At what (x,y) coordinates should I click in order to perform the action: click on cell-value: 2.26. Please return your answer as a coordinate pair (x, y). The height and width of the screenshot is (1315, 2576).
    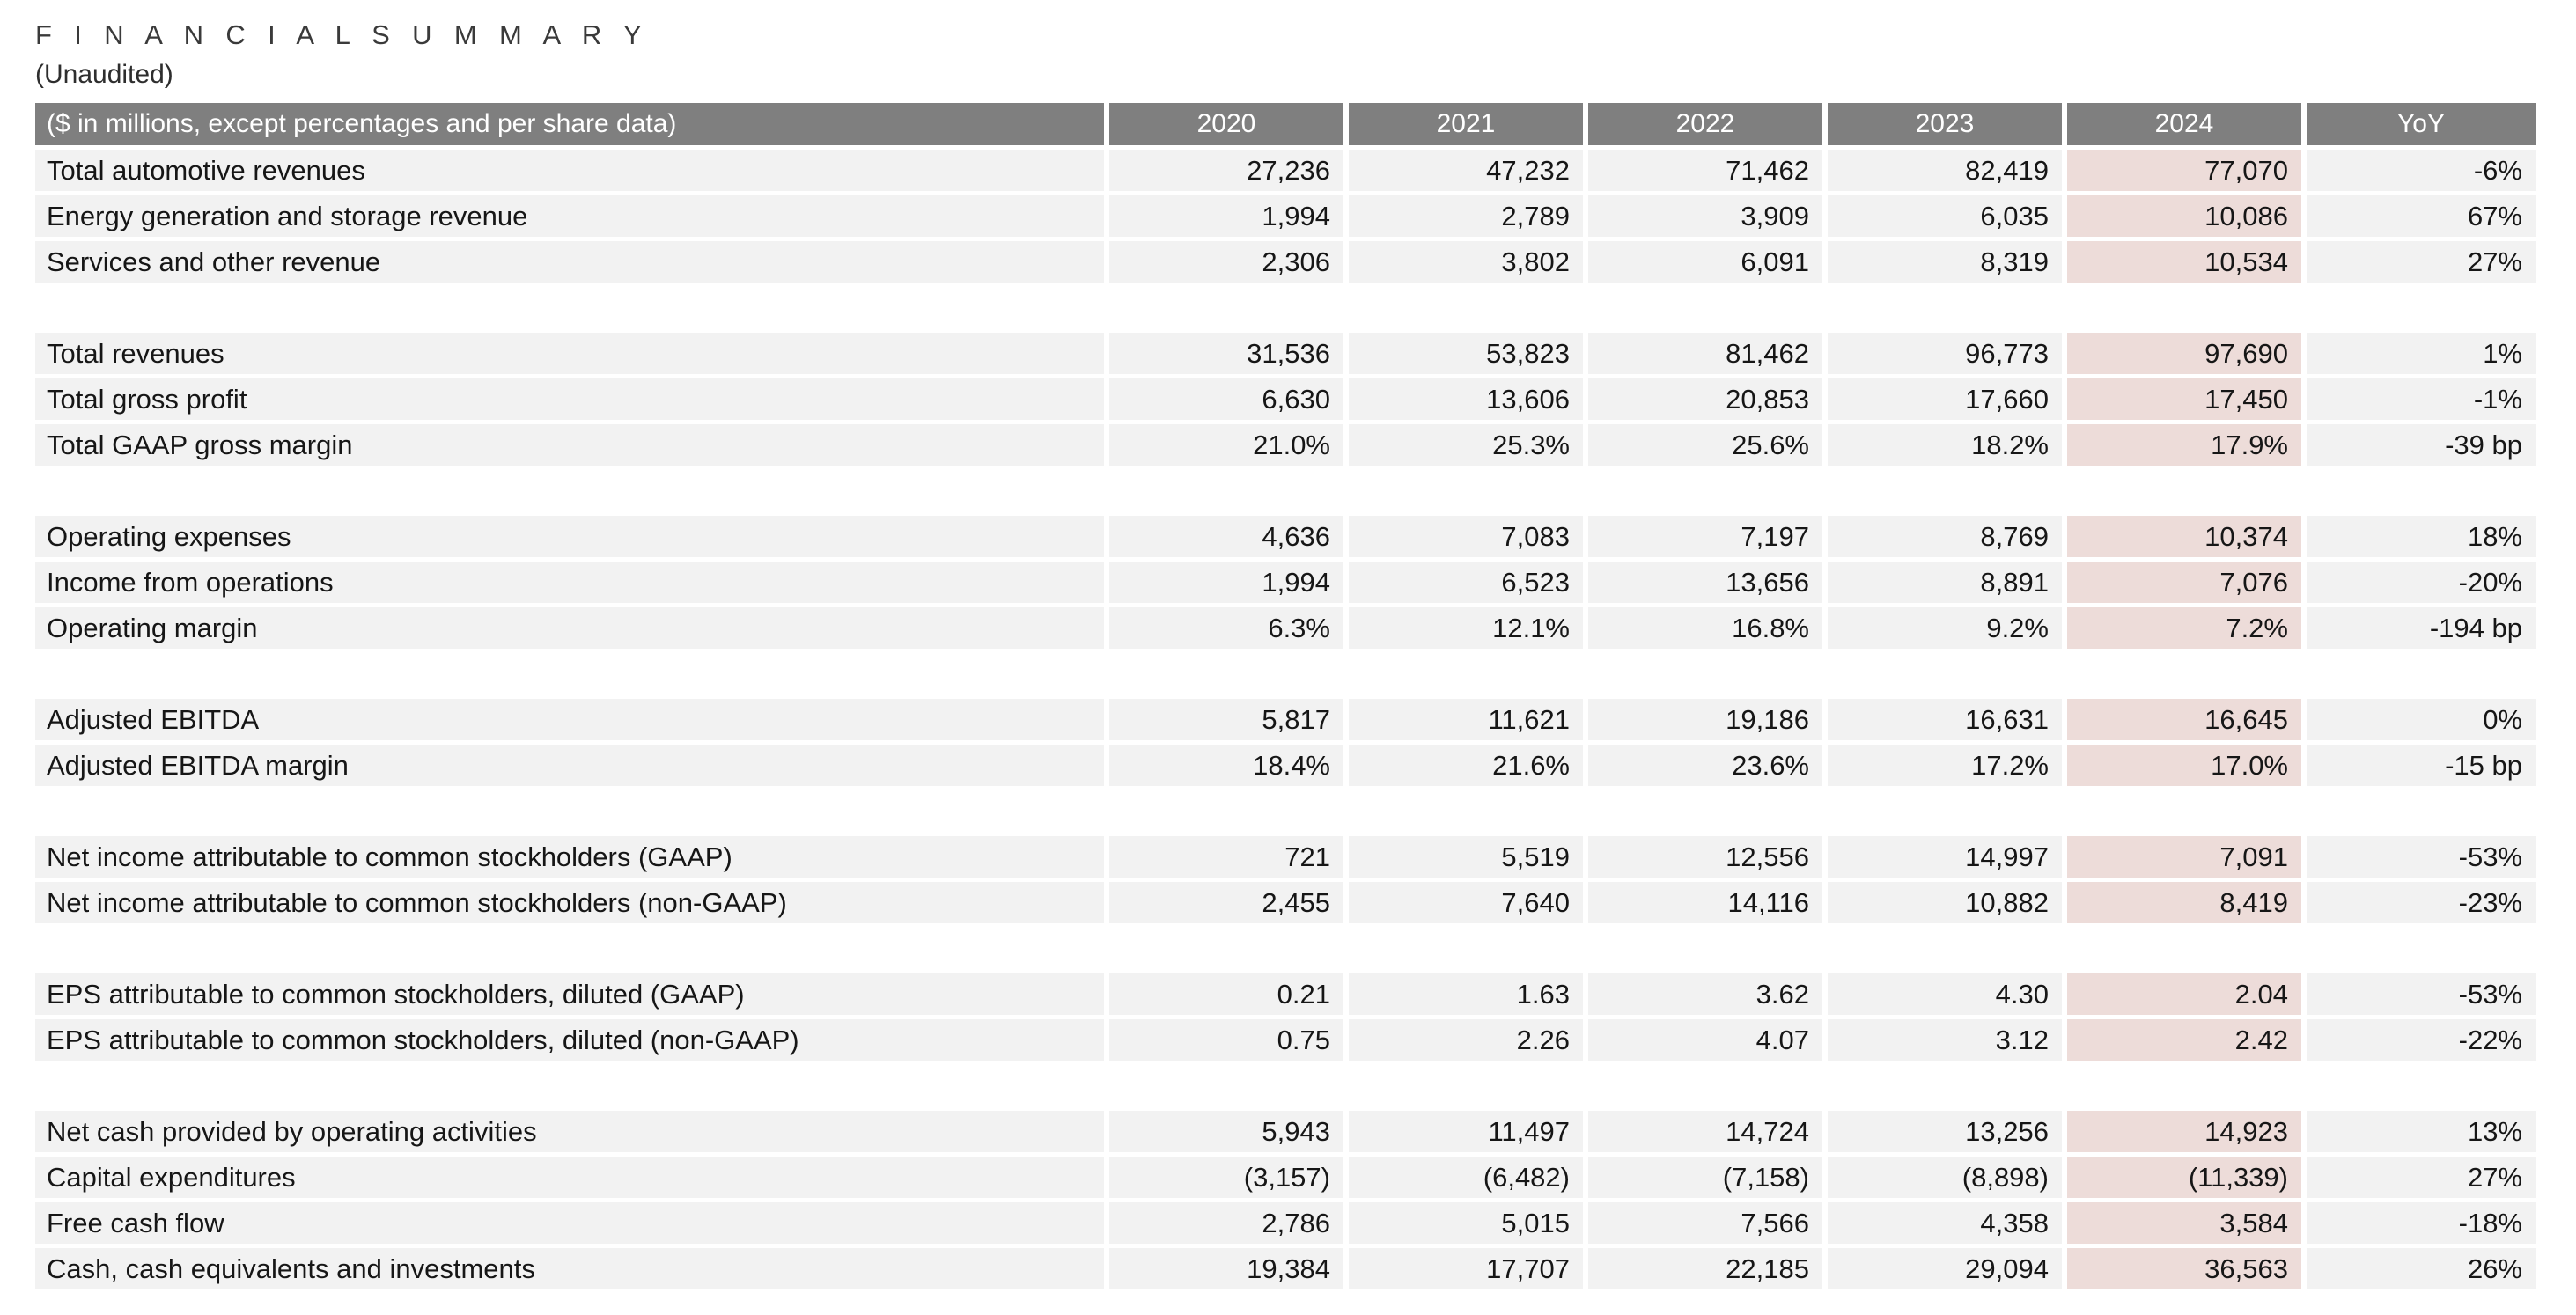
    Looking at the image, I should click on (1466, 1040).